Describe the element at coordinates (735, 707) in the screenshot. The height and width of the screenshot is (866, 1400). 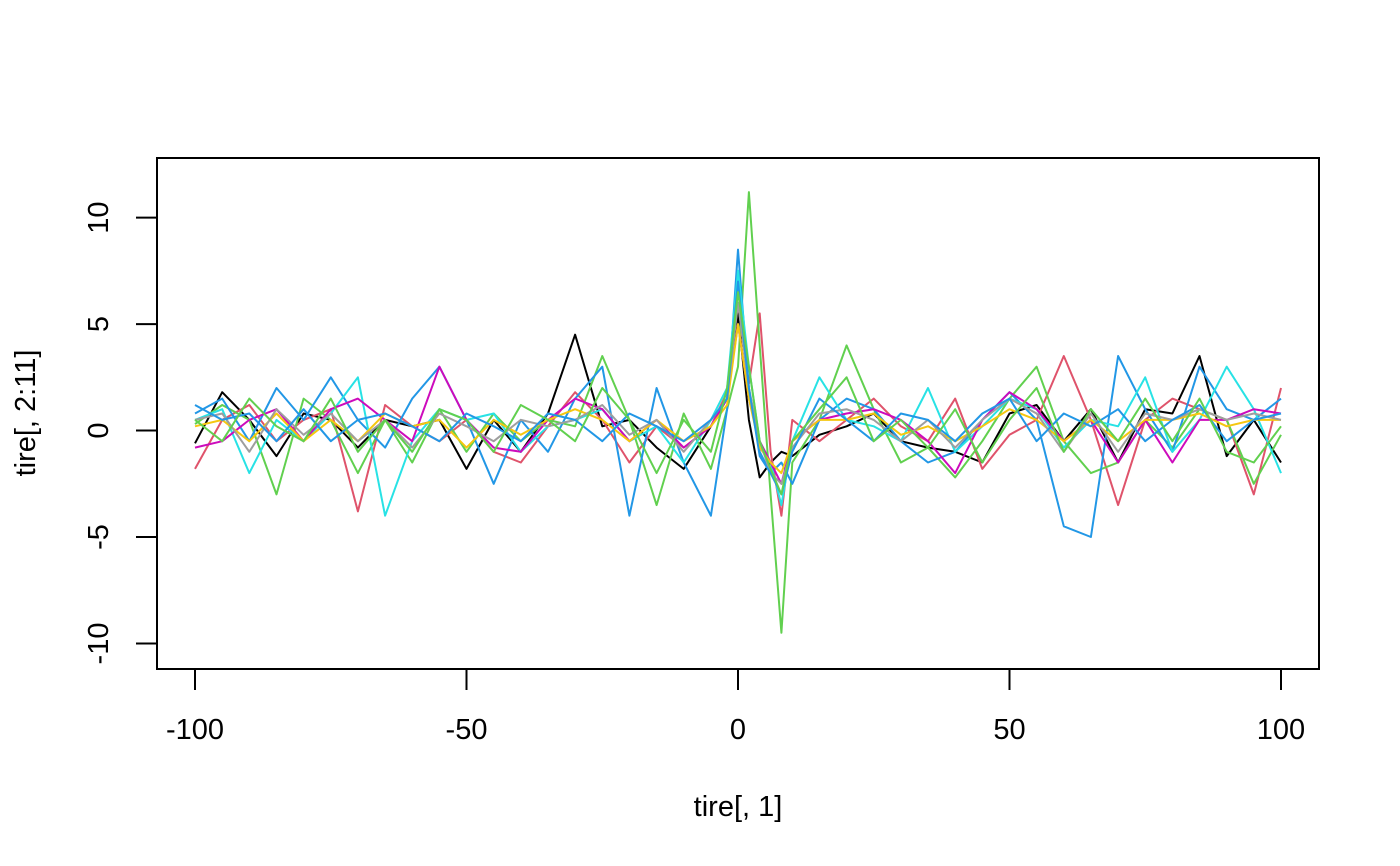
I see `x-axis: -100 -50 0 50 100` at that location.